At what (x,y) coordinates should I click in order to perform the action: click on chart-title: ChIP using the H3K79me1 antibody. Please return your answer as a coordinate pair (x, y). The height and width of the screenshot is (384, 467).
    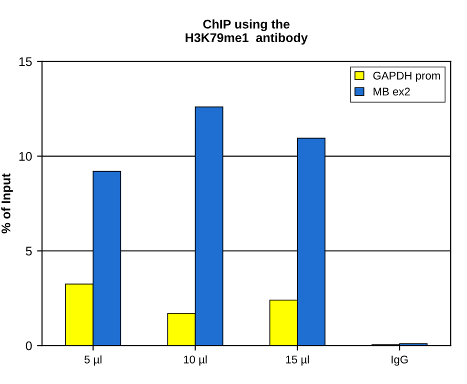
    Looking at the image, I should click on (247, 32).